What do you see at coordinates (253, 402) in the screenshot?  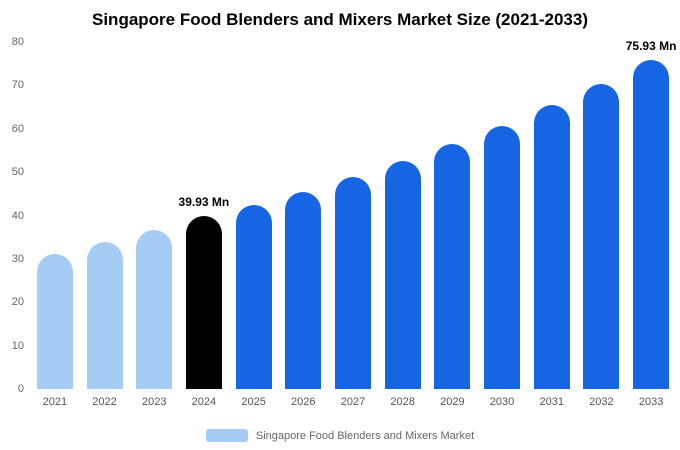 I see `x-tick-label: 2025` at bounding box center [253, 402].